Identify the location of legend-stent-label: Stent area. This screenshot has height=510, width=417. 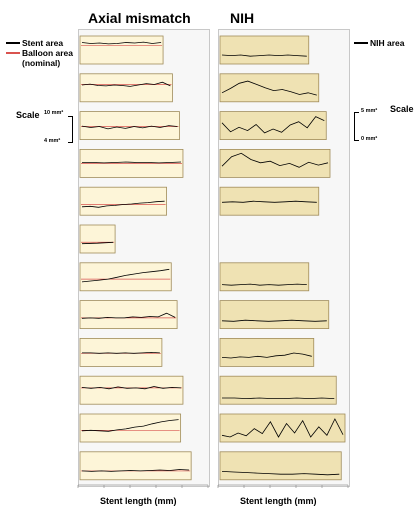
(43, 43).